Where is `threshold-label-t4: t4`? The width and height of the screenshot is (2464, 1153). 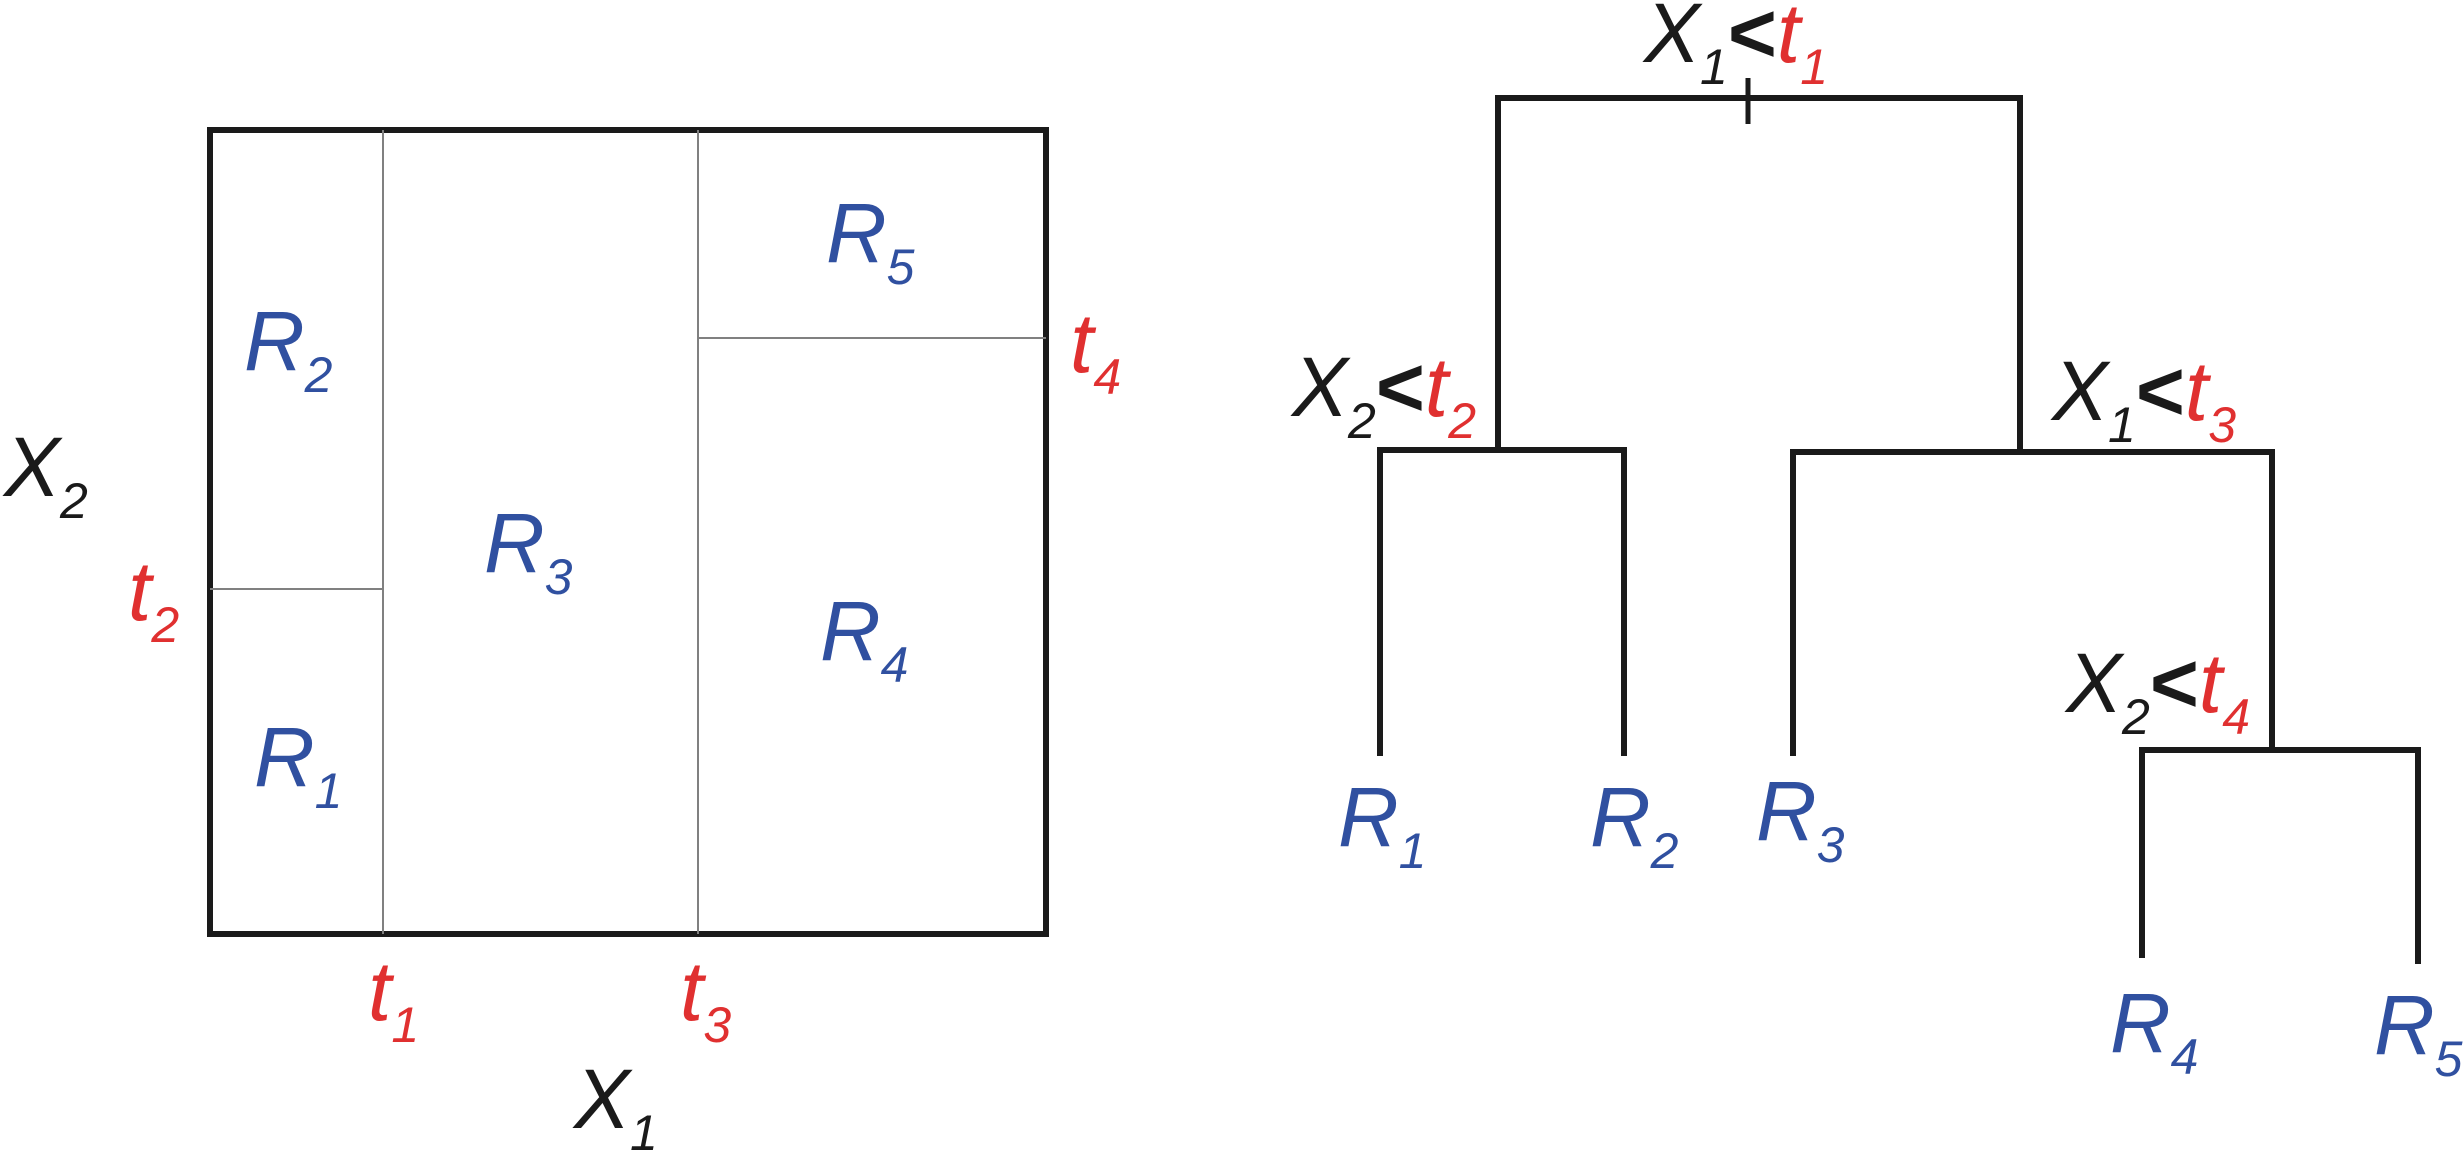 threshold-label-t4: t4 is located at coordinates (1095, 350).